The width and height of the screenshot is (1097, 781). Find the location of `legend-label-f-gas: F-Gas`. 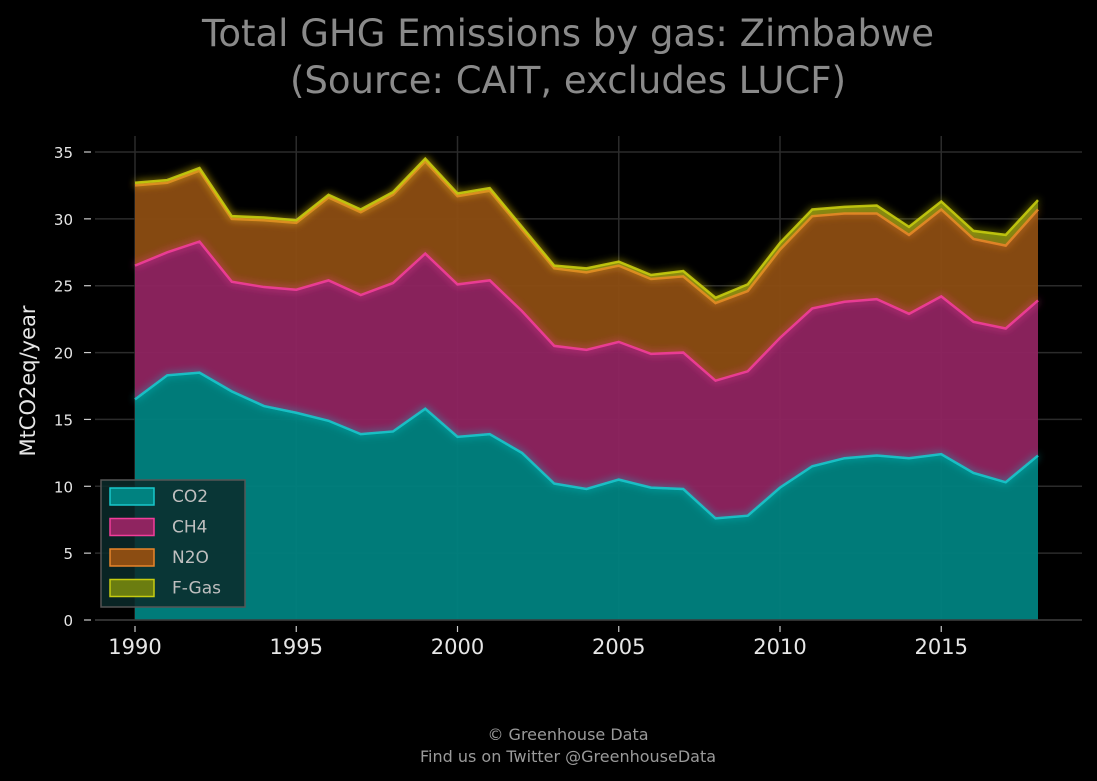

legend-label-f-gas: F-Gas is located at coordinates (196, 589).